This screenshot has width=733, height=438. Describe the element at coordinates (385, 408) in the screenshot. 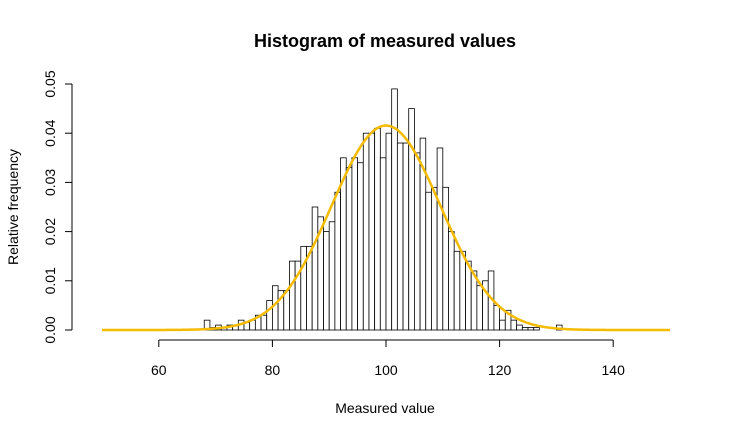

I see `x-axis-label: Measured value` at that location.